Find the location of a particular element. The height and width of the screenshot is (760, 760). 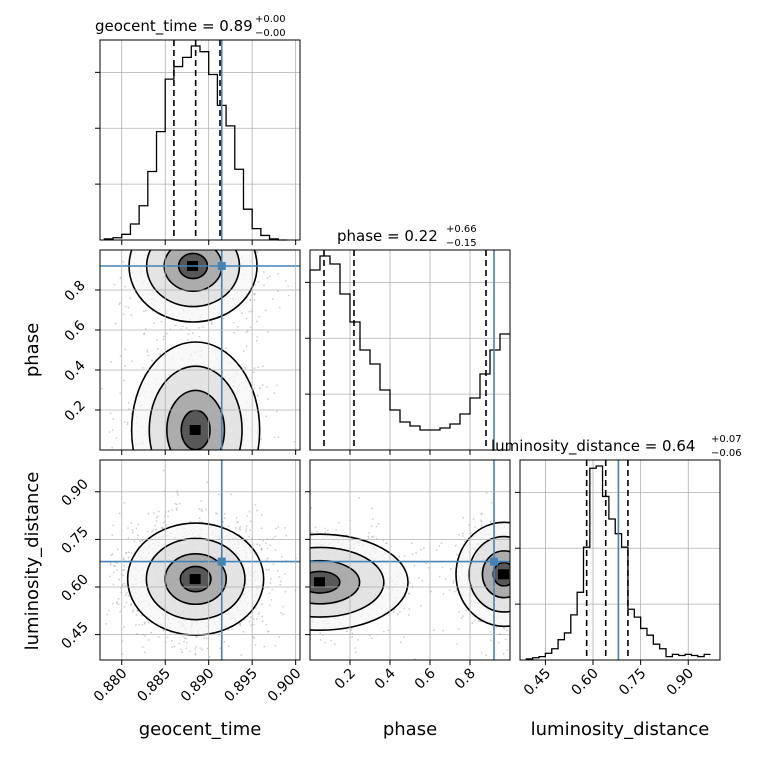

hist-bin-luminosity-distance is located at coordinates (548, 656).